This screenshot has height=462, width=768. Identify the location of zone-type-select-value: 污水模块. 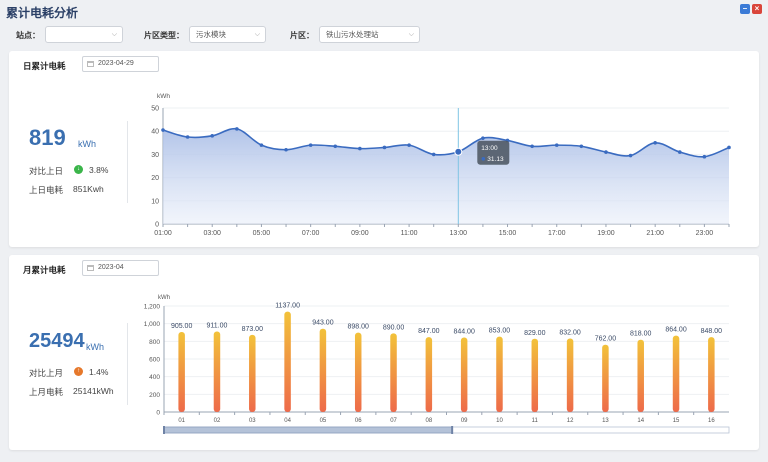
(211, 34).